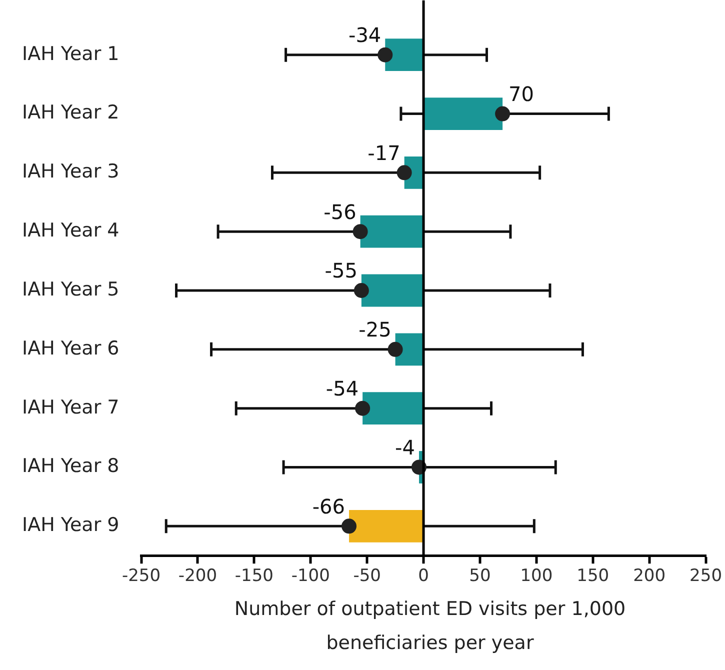  I want to click on data-label: -66, so click(329, 506).